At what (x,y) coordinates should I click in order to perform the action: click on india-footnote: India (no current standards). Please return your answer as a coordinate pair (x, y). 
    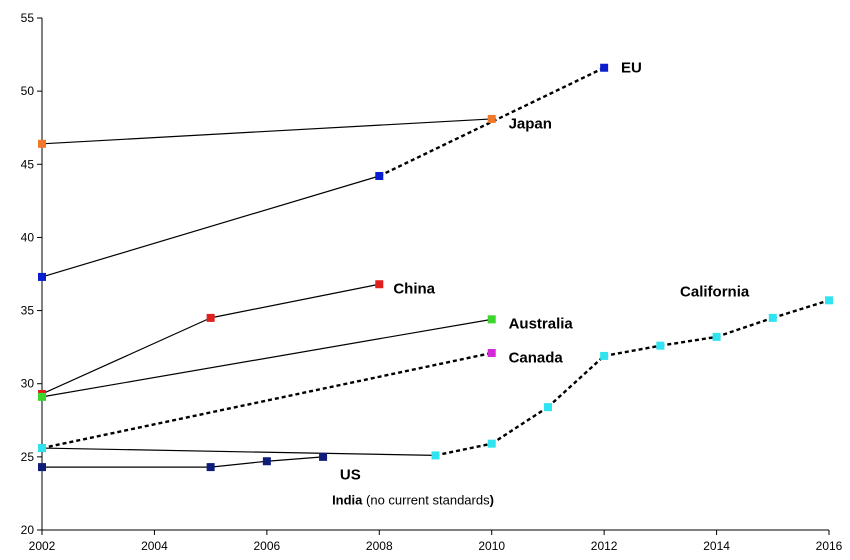
    Looking at the image, I should click on (413, 500).